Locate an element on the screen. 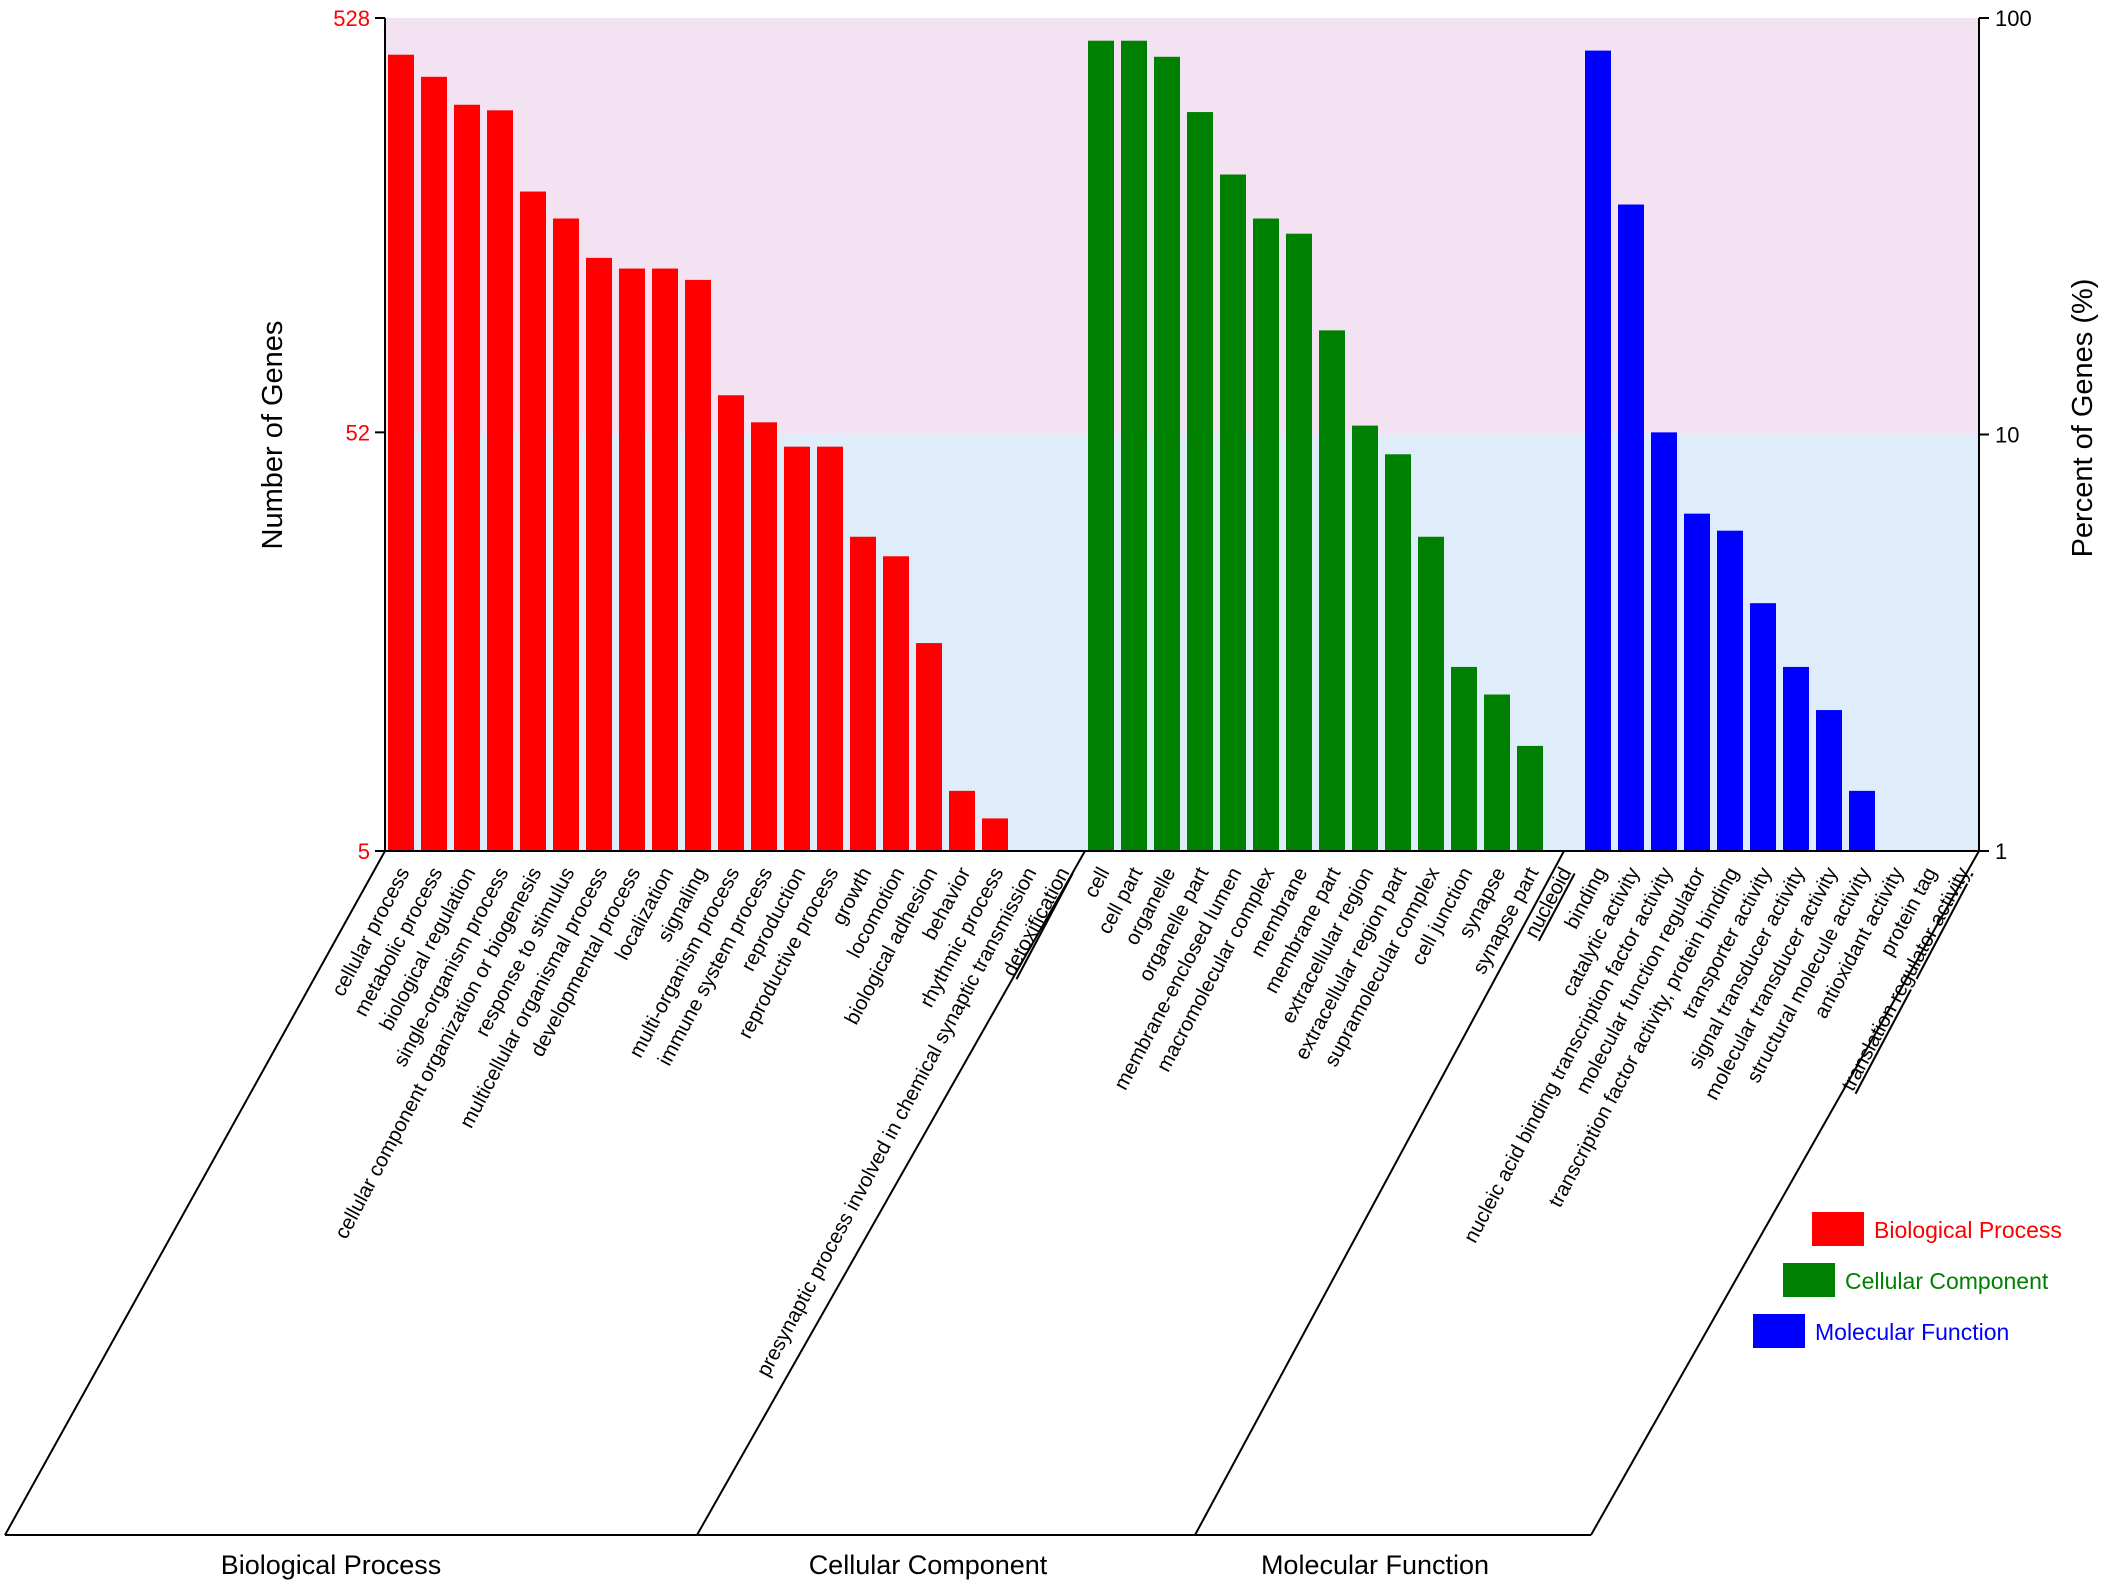 The height and width of the screenshot is (1581, 2103). bar-multi-organism-process is located at coordinates (731, 623).